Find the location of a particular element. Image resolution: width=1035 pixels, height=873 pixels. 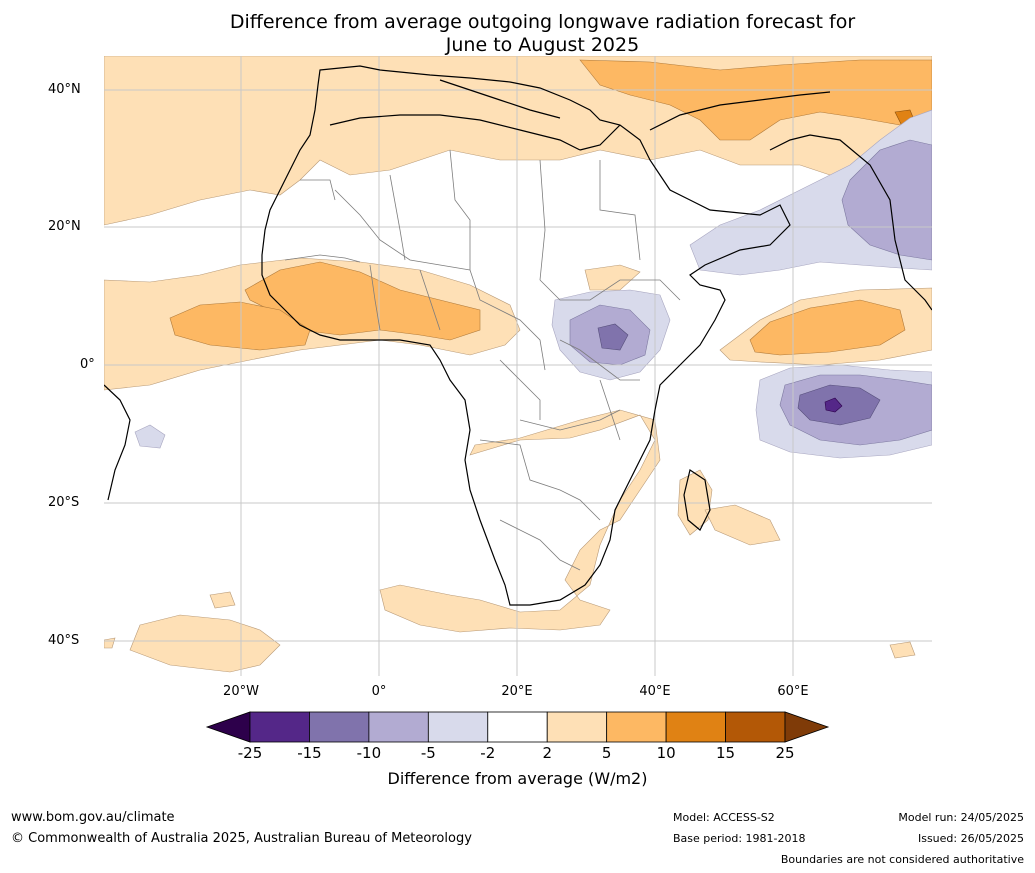

lat-label-20n: 20°N is located at coordinates (64, 226).